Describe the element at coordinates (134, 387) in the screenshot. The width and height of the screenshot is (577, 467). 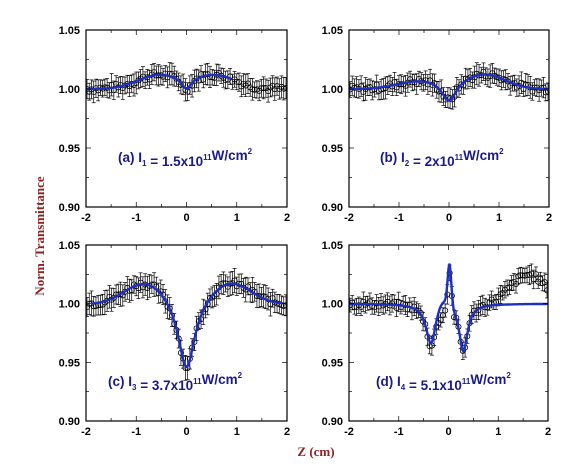
I see `intensity-subscript: 3` at that location.